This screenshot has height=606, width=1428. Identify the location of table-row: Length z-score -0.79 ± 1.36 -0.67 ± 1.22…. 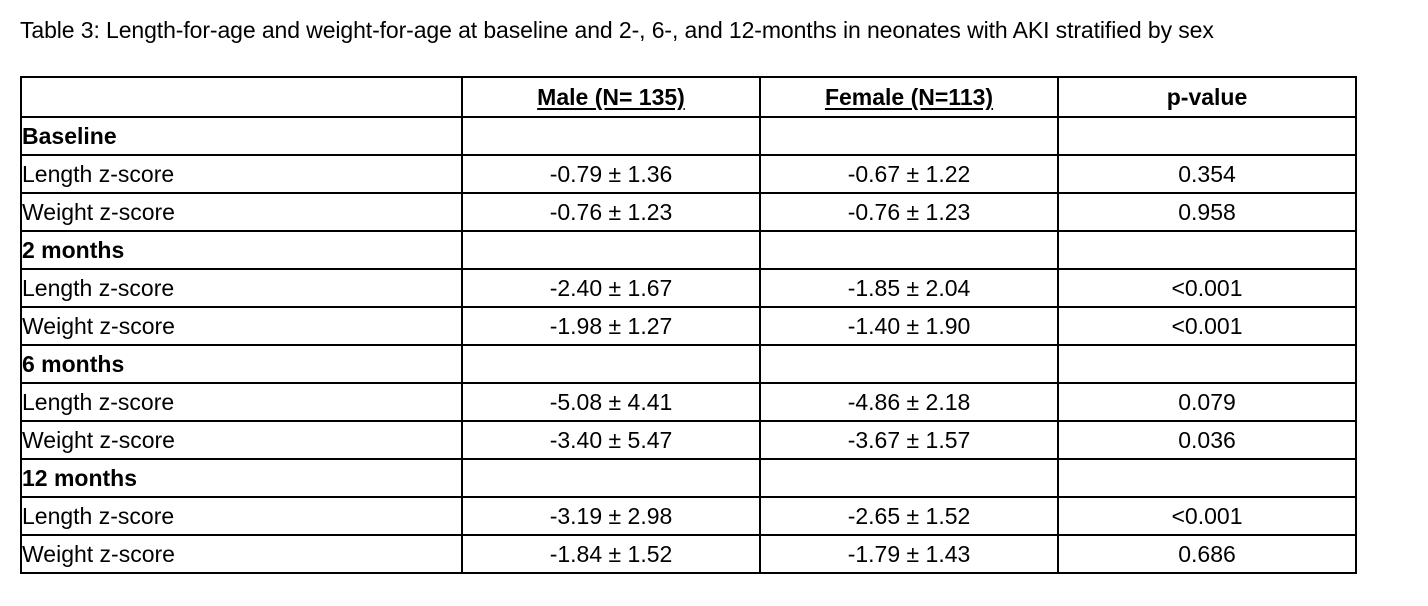
(688, 174).